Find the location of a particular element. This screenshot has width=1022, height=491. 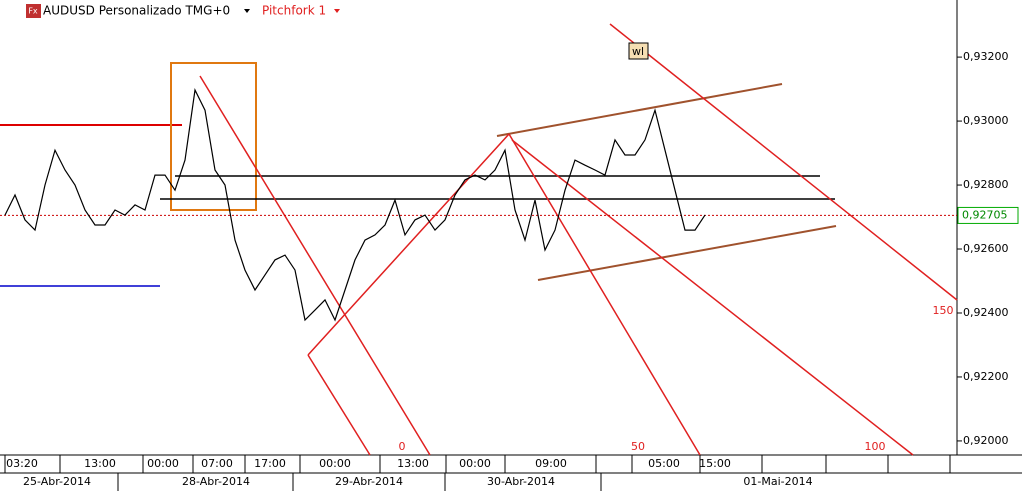

pitchfork-handle is located at coordinates (408, 244).